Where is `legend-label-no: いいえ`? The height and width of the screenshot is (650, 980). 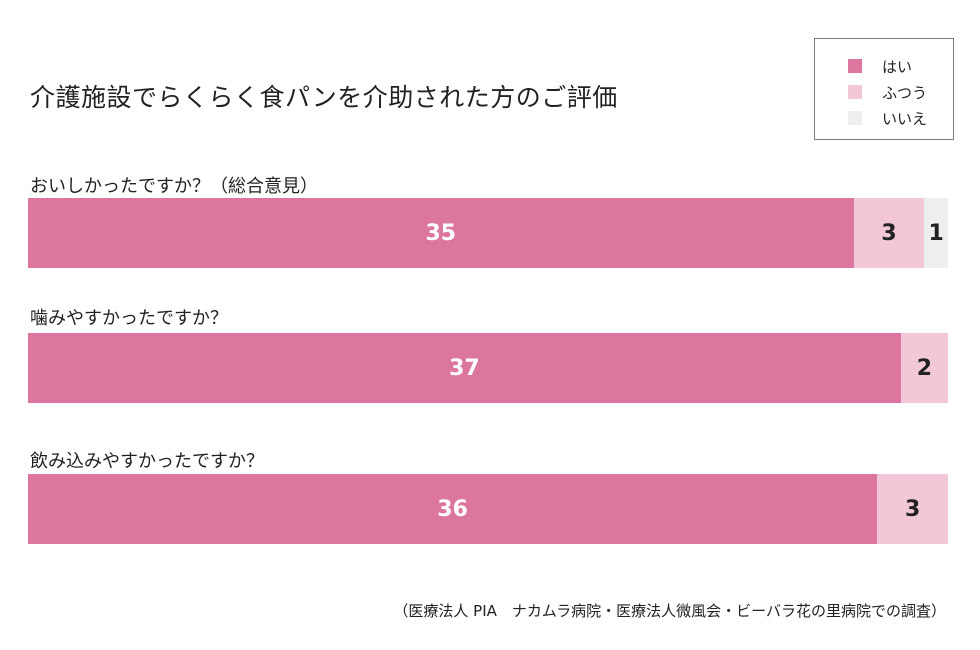 legend-label-no: いいえ is located at coordinates (905, 118).